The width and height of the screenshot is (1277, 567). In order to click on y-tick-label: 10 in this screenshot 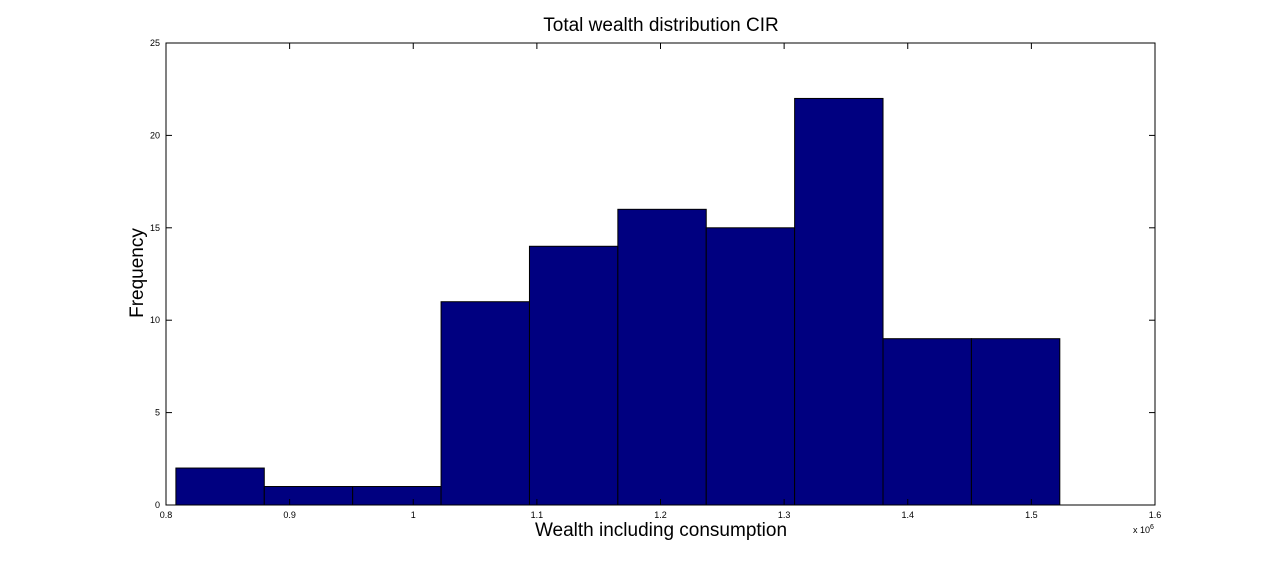, I will do `click(155, 320)`.